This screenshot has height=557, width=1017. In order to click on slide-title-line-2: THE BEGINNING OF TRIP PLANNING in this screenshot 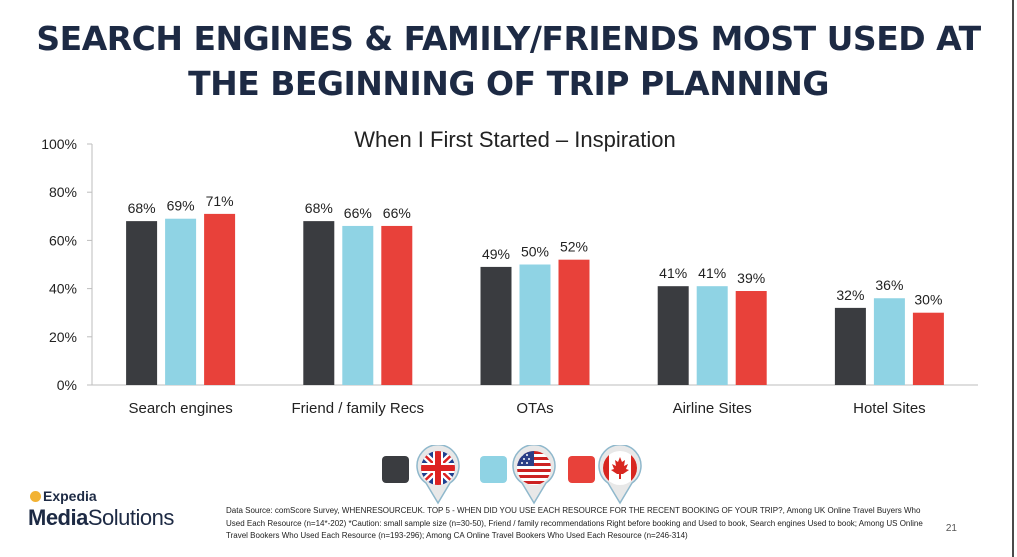, I will do `click(508, 83)`.